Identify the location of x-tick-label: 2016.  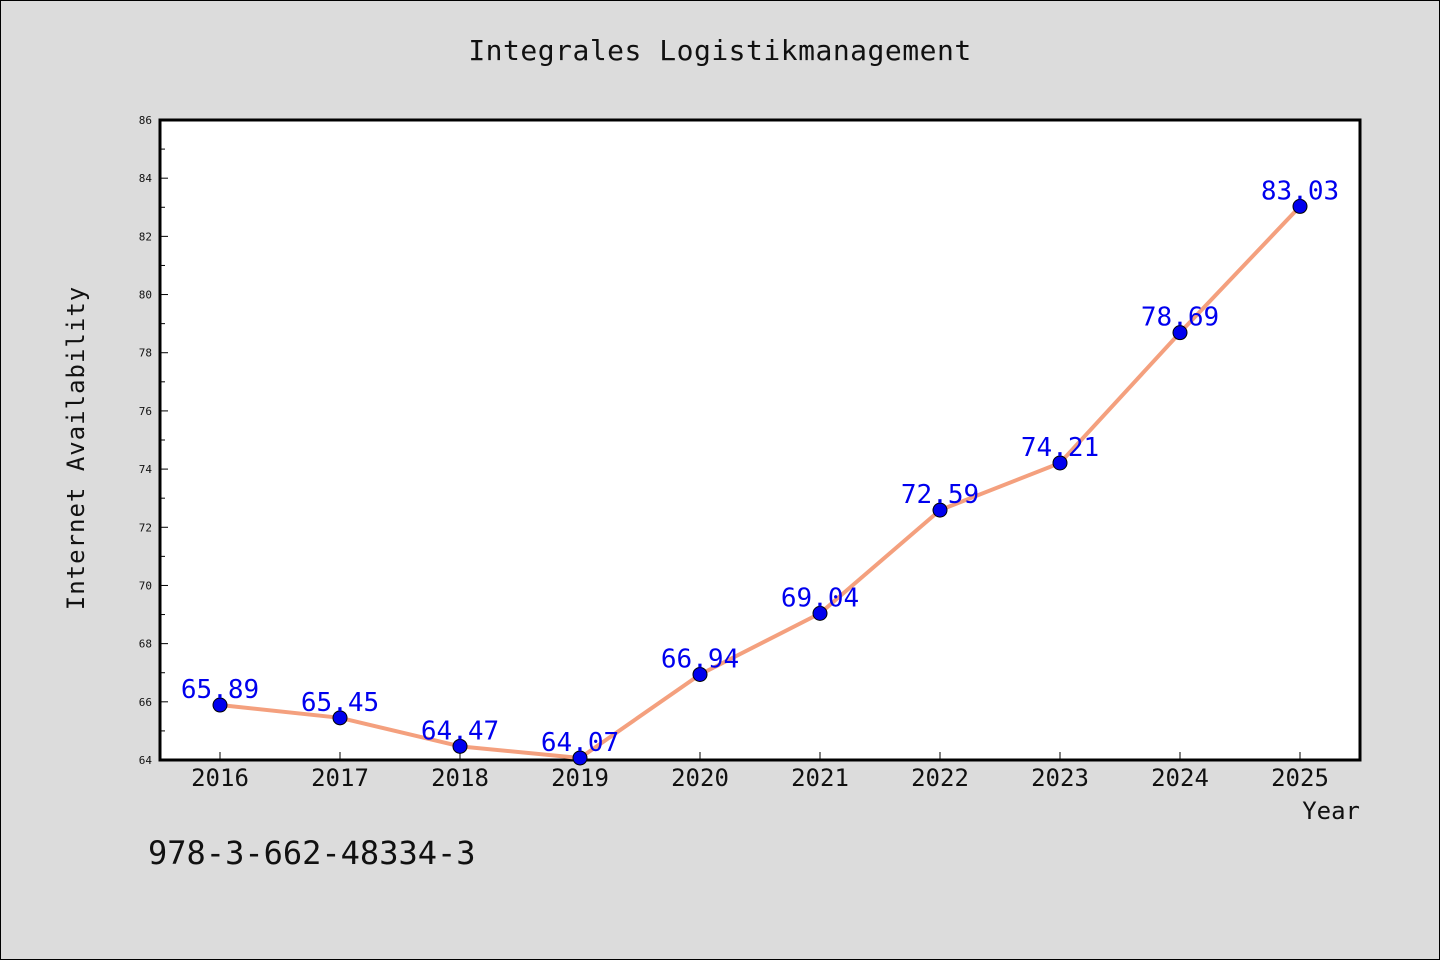
(220, 778).